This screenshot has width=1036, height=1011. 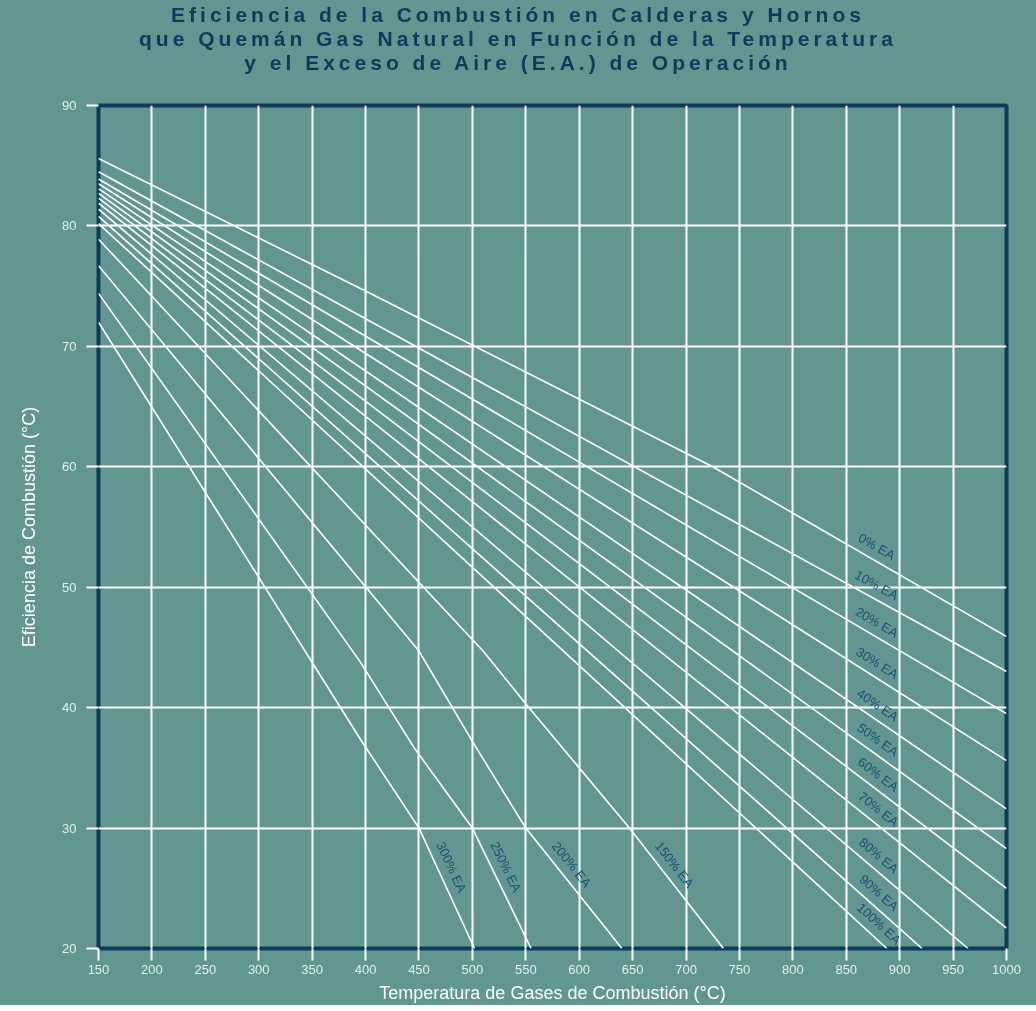 What do you see at coordinates (69, 828) in the screenshot?
I see `y-tick-label: 30` at bounding box center [69, 828].